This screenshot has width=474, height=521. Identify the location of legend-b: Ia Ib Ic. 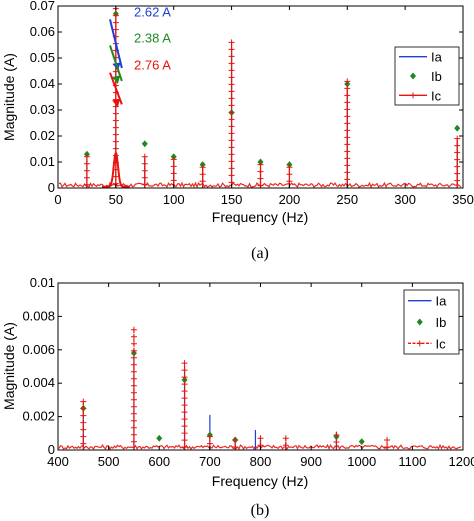
(431, 322).